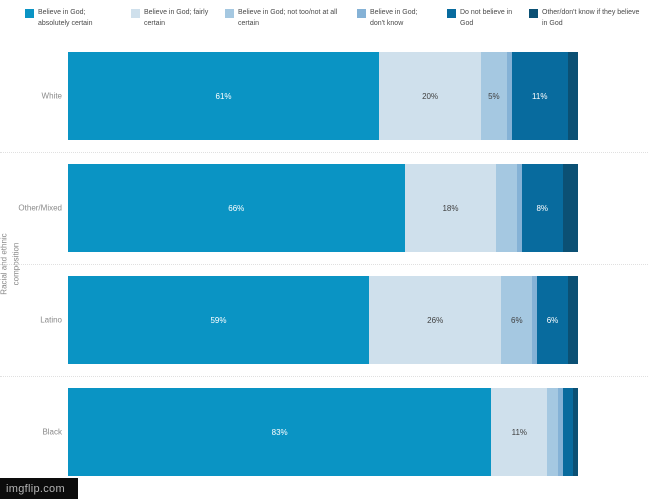  What do you see at coordinates (39, 488) in the screenshot?
I see `watermark: imgflip.com` at bounding box center [39, 488].